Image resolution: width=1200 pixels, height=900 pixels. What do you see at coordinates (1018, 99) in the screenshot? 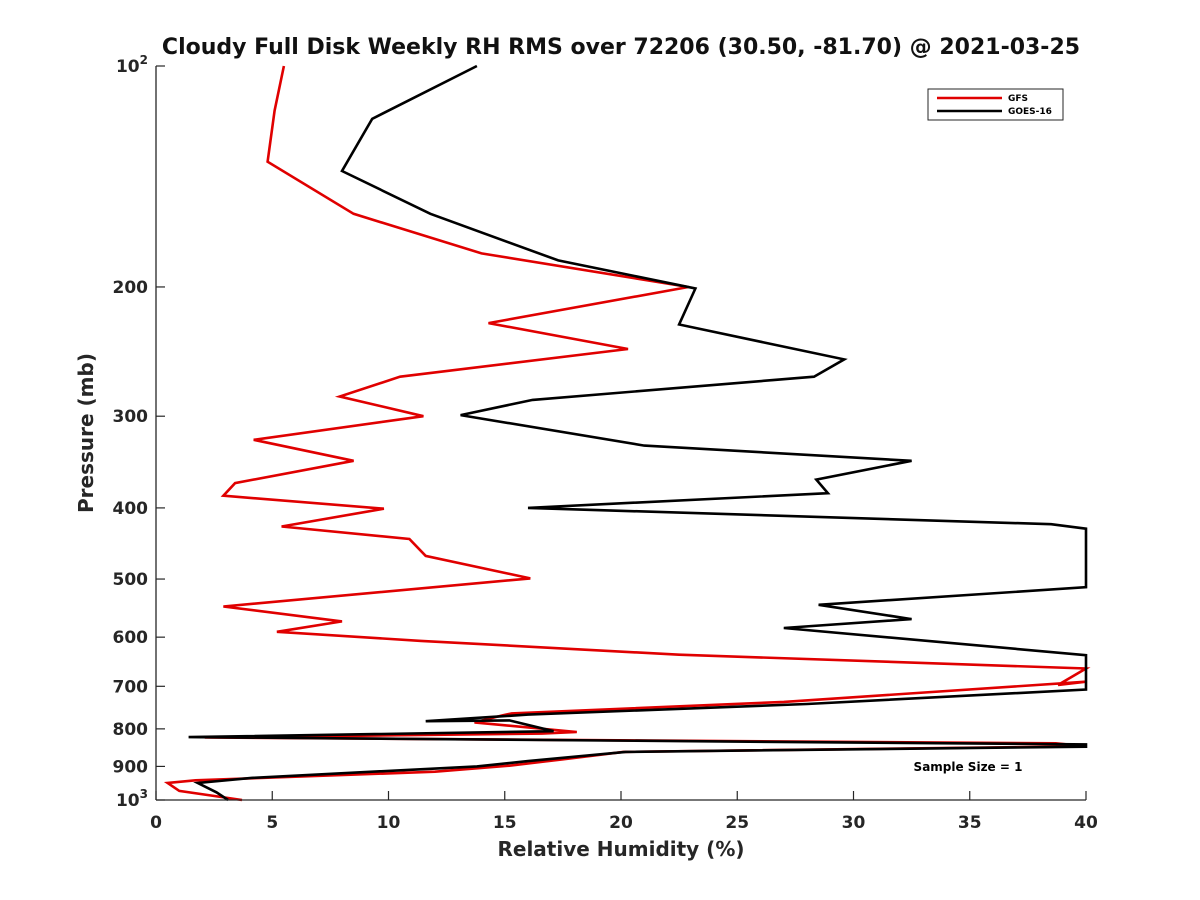
I see `legend-label-gfs: GFS` at bounding box center [1018, 99].